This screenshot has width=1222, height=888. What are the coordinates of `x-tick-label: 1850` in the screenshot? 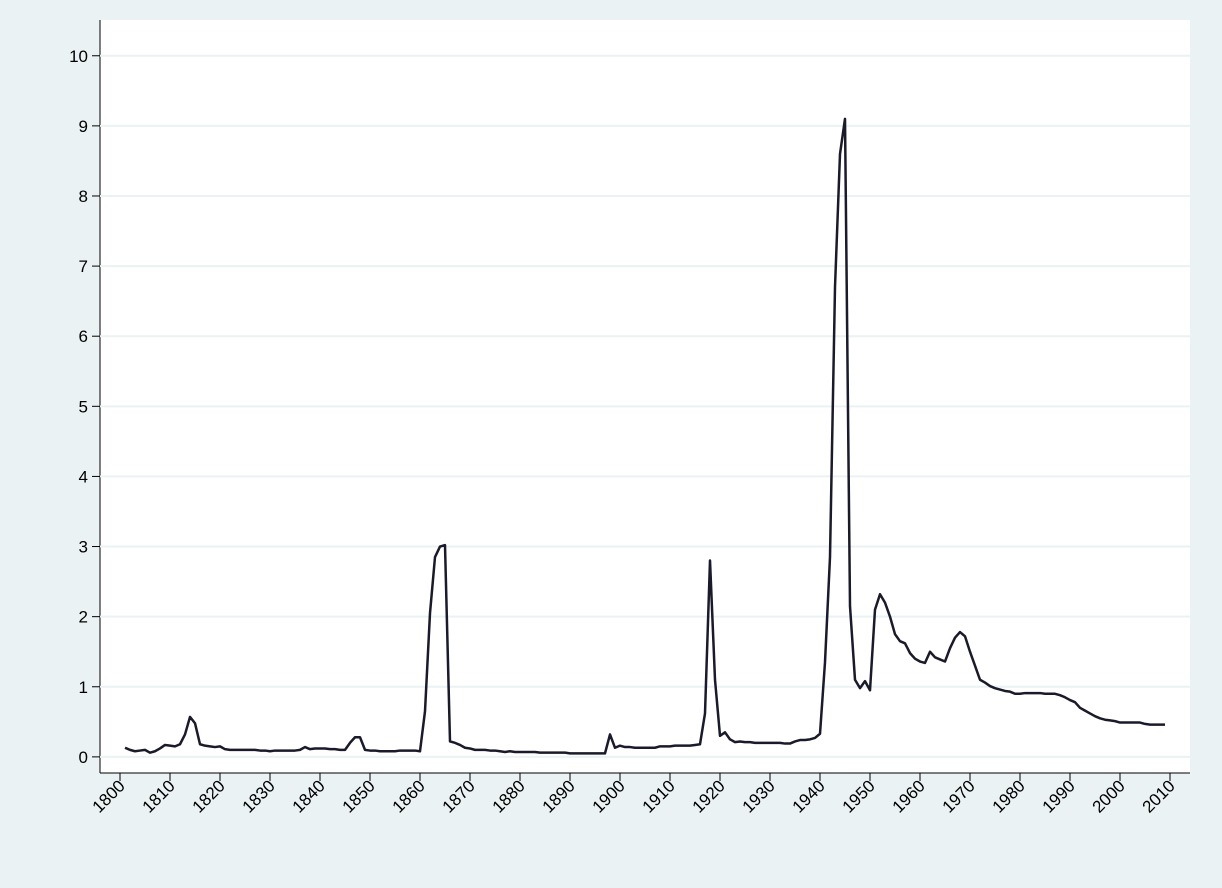 It's located at (359, 796).